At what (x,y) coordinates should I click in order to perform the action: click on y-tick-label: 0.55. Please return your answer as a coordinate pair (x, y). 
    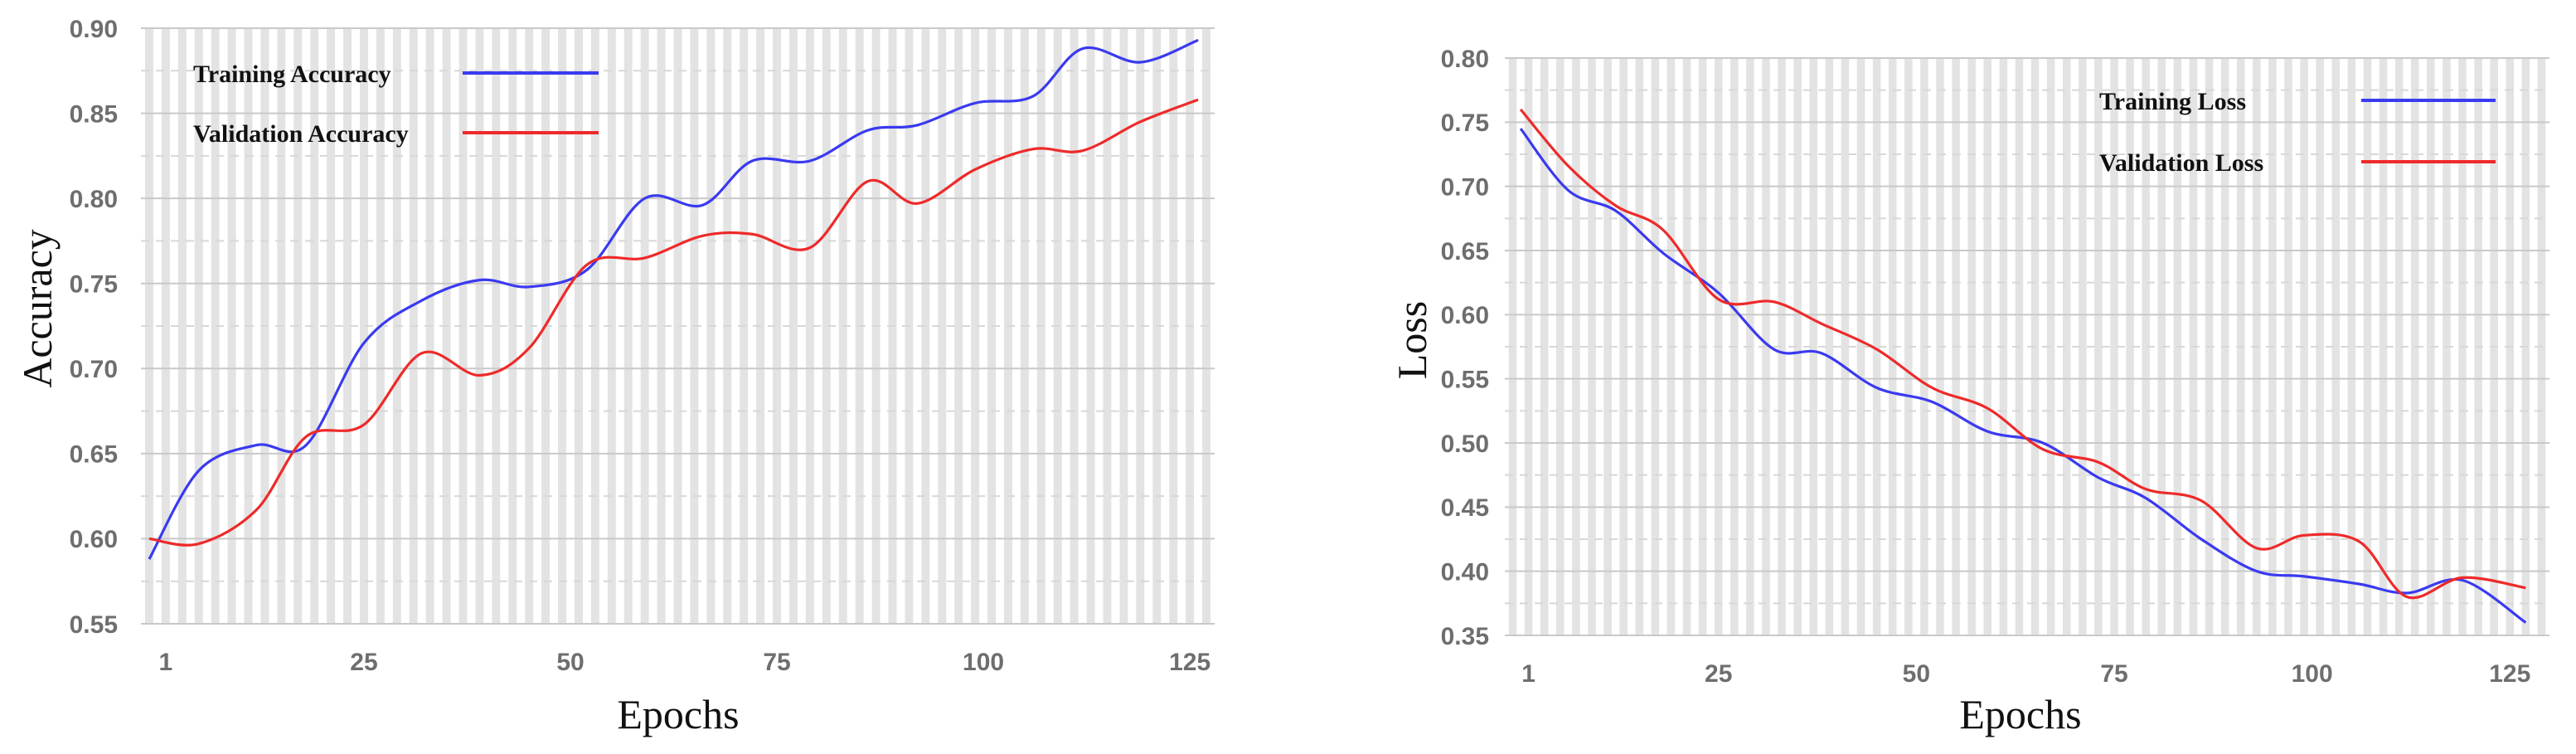
    Looking at the image, I should click on (1465, 379).